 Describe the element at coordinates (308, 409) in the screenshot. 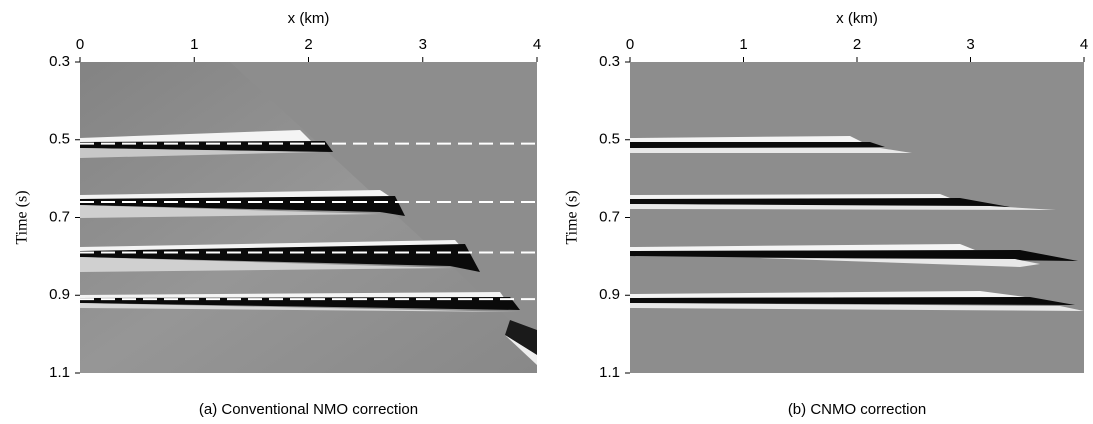

I see `caption: (a) Conventional NMO correction` at that location.